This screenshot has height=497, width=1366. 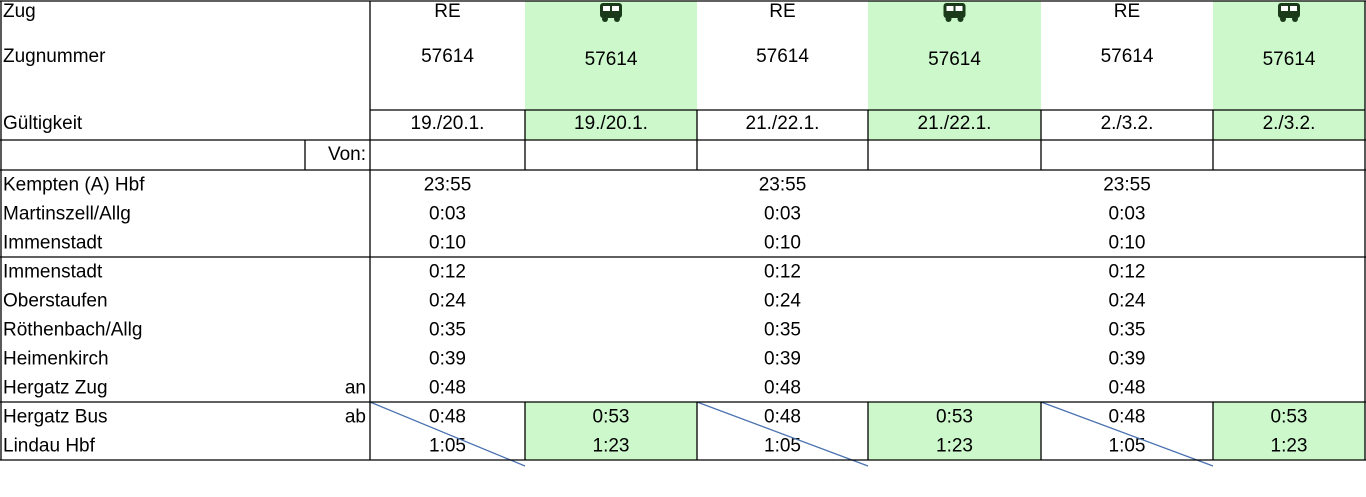 I want to click on station: Hergatz Bus, so click(x=55, y=417).